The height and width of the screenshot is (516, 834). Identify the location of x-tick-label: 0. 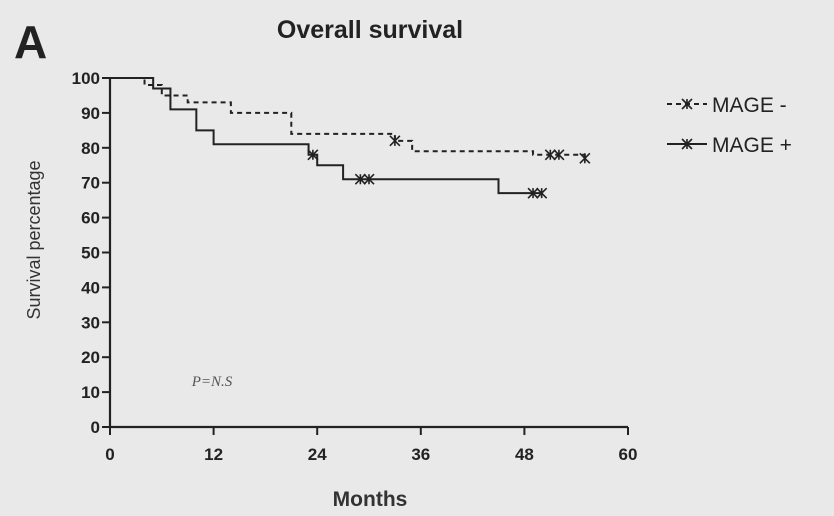
(109, 454).